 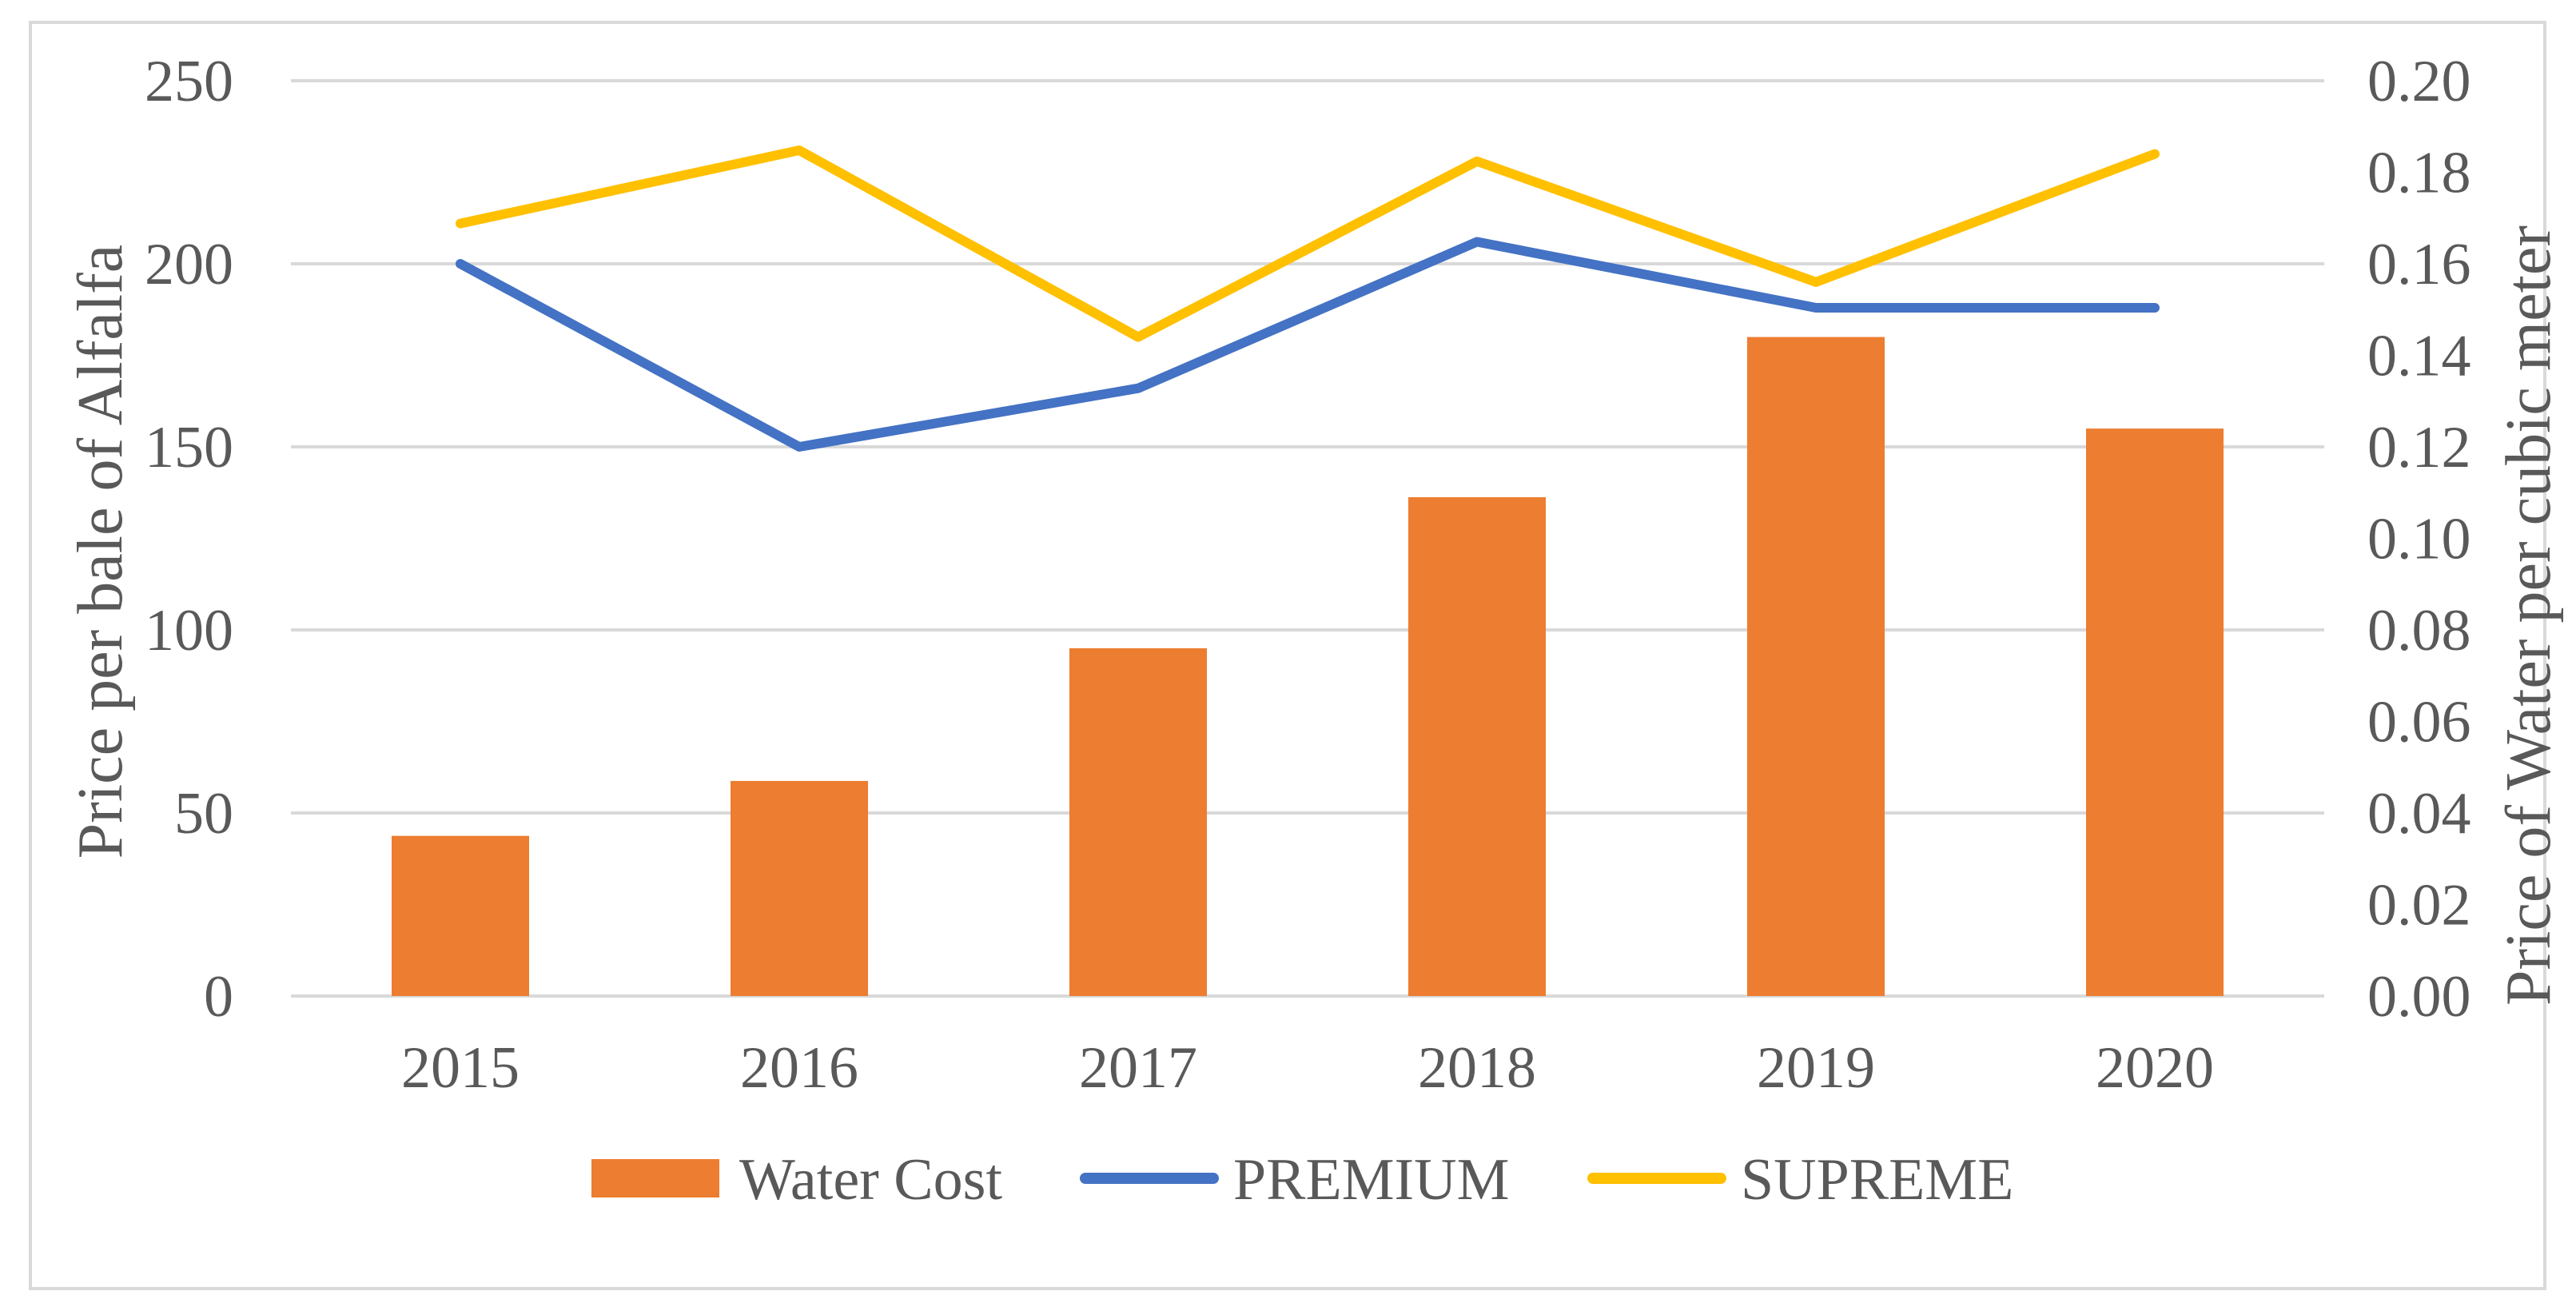 What do you see at coordinates (1307, 1068) in the screenshot?
I see `x-axis-ticks: 2015 2016 2017 2018 2019 2020` at bounding box center [1307, 1068].